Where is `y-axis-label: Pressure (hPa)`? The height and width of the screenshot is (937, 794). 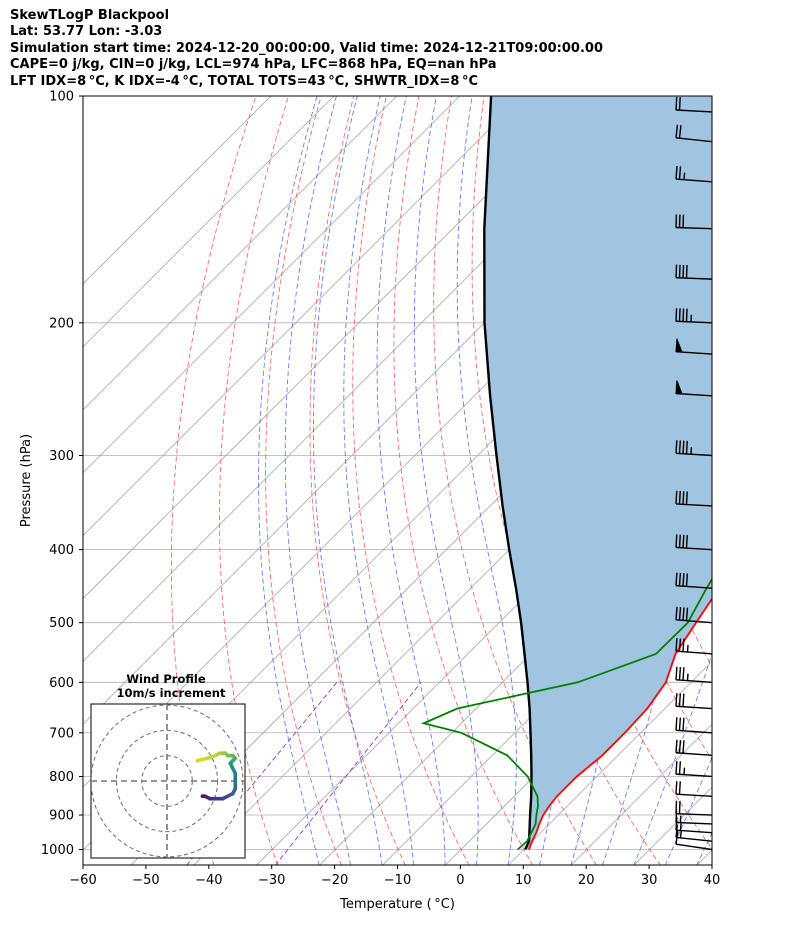
y-axis-label: Pressure (hPa) is located at coordinates (26, 480).